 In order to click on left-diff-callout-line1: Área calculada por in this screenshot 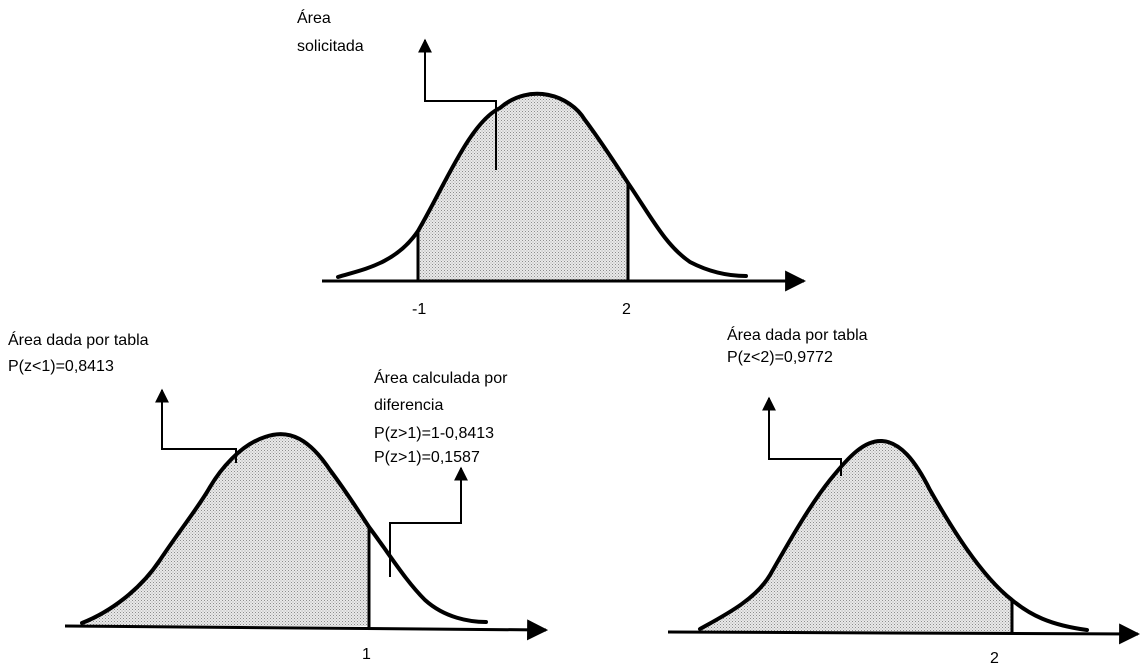, I will do `click(441, 377)`.